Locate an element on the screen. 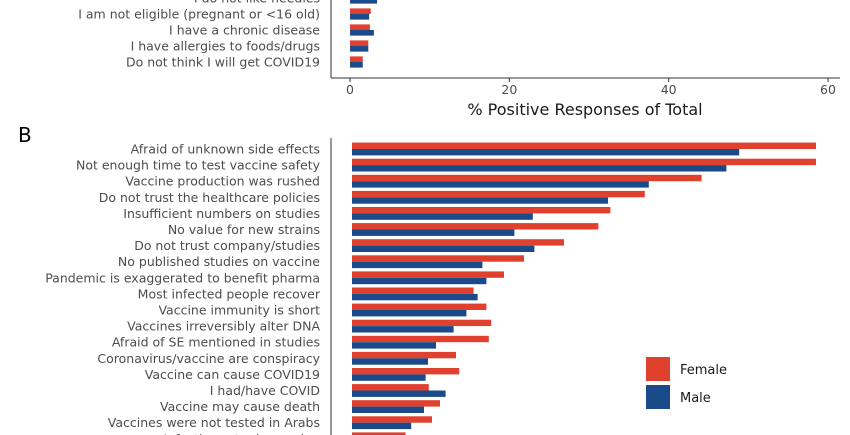 The height and width of the screenshot is (435, 850). panel-label: B is located at coordinates (25, 135).